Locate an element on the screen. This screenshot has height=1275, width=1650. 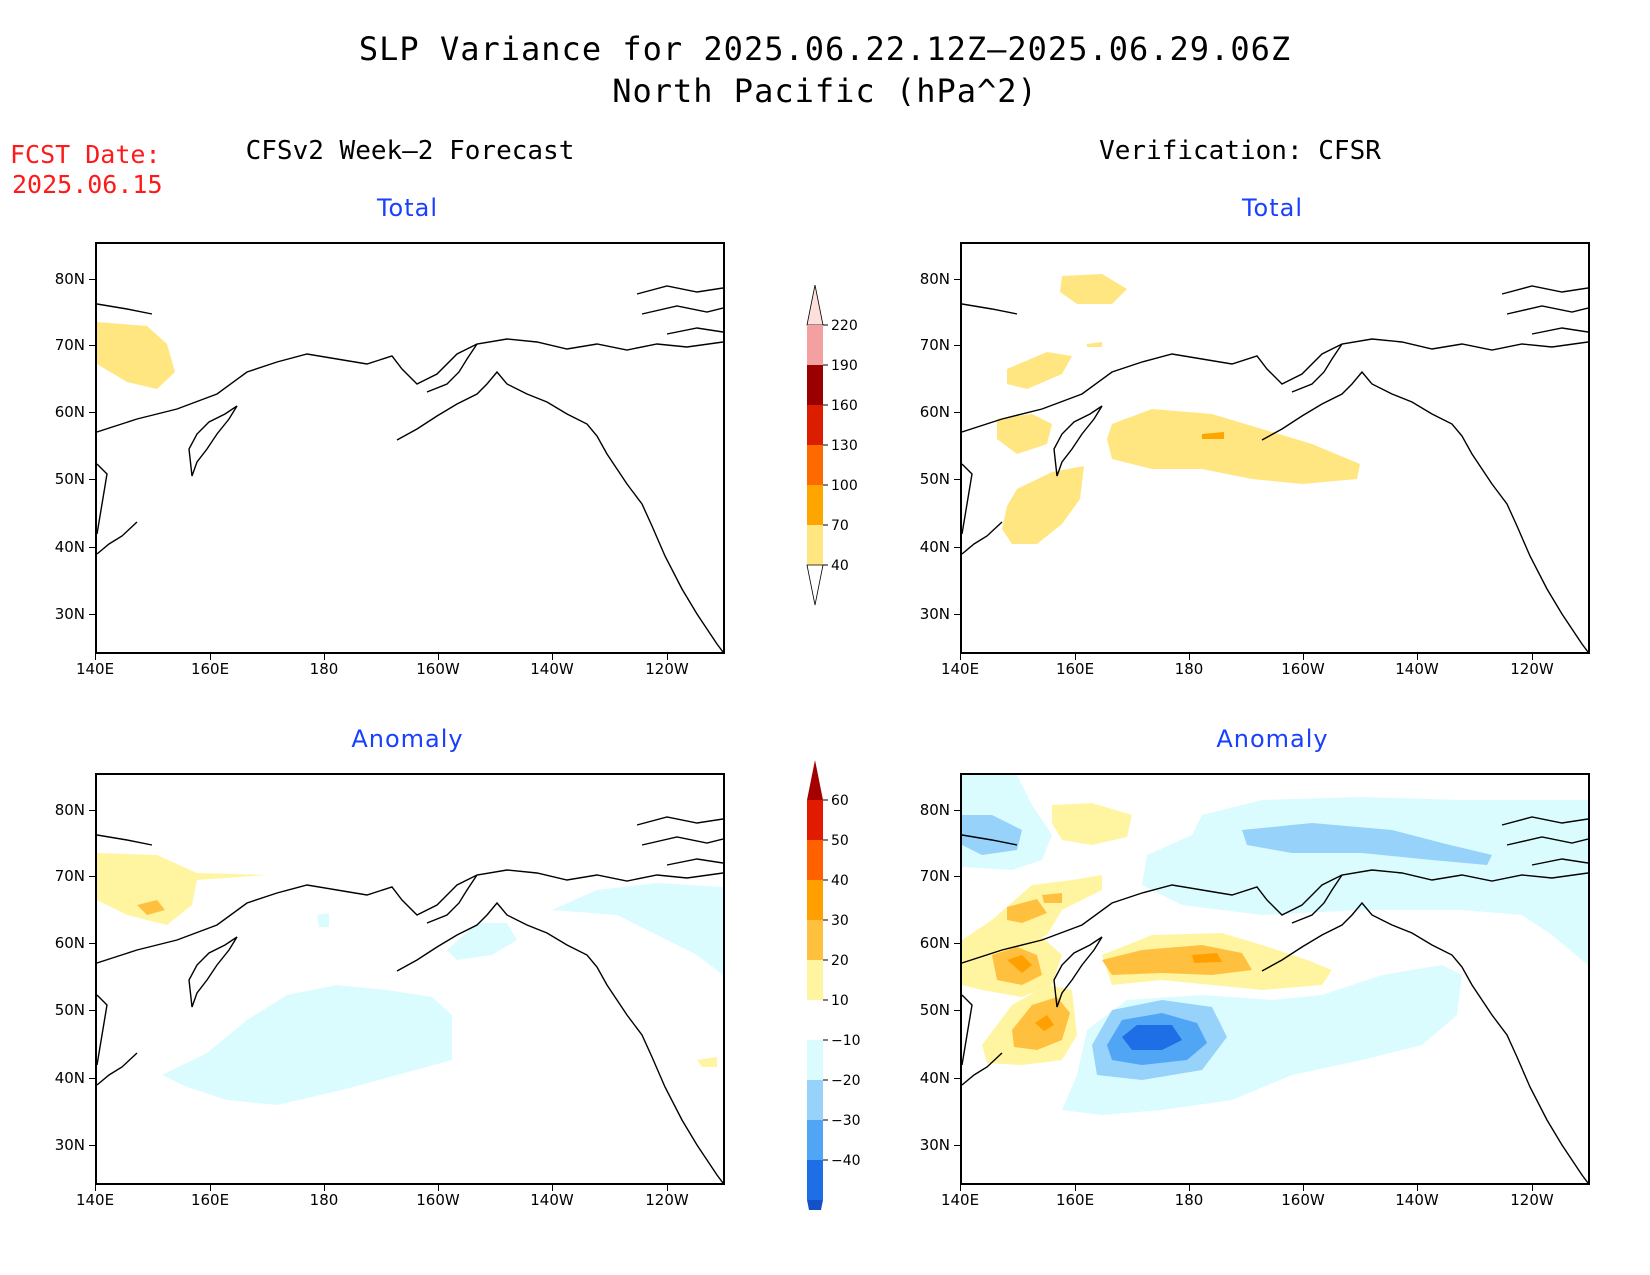
colorbar-anomaly-label: 60 is located at coordinates (840, 801).